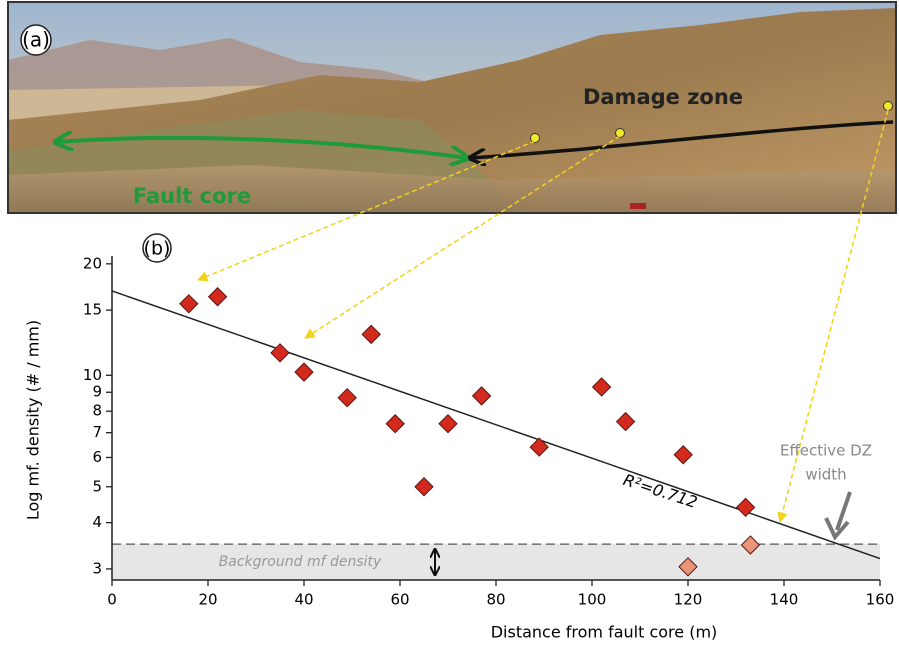  Describe the element at coordinates (826, 451) in the screenshot. I see `dz-label: Effective DZ` at that location.